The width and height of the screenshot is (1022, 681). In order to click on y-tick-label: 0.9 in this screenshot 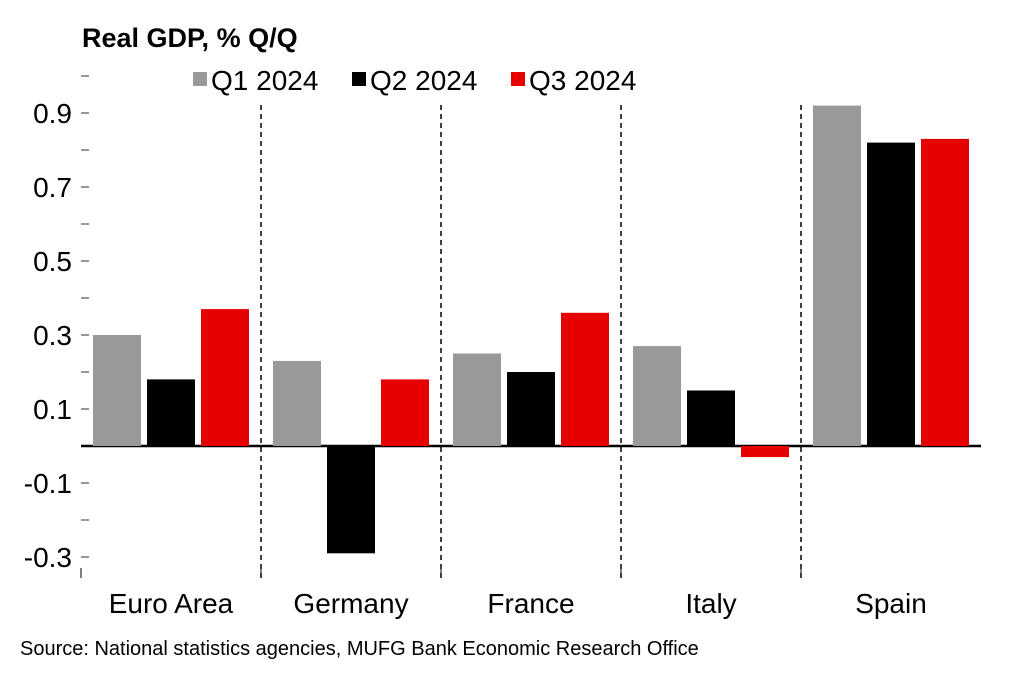, I will do `click(52, 113)`.